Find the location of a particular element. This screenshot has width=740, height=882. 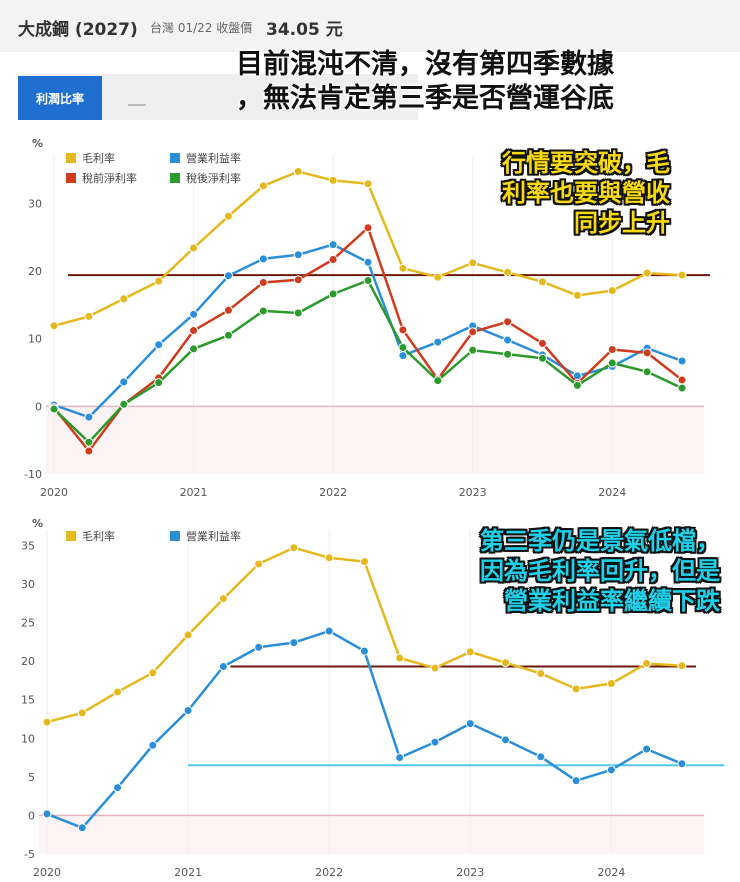

legend-label: 毛利率 is located at coordinates (98, 536).